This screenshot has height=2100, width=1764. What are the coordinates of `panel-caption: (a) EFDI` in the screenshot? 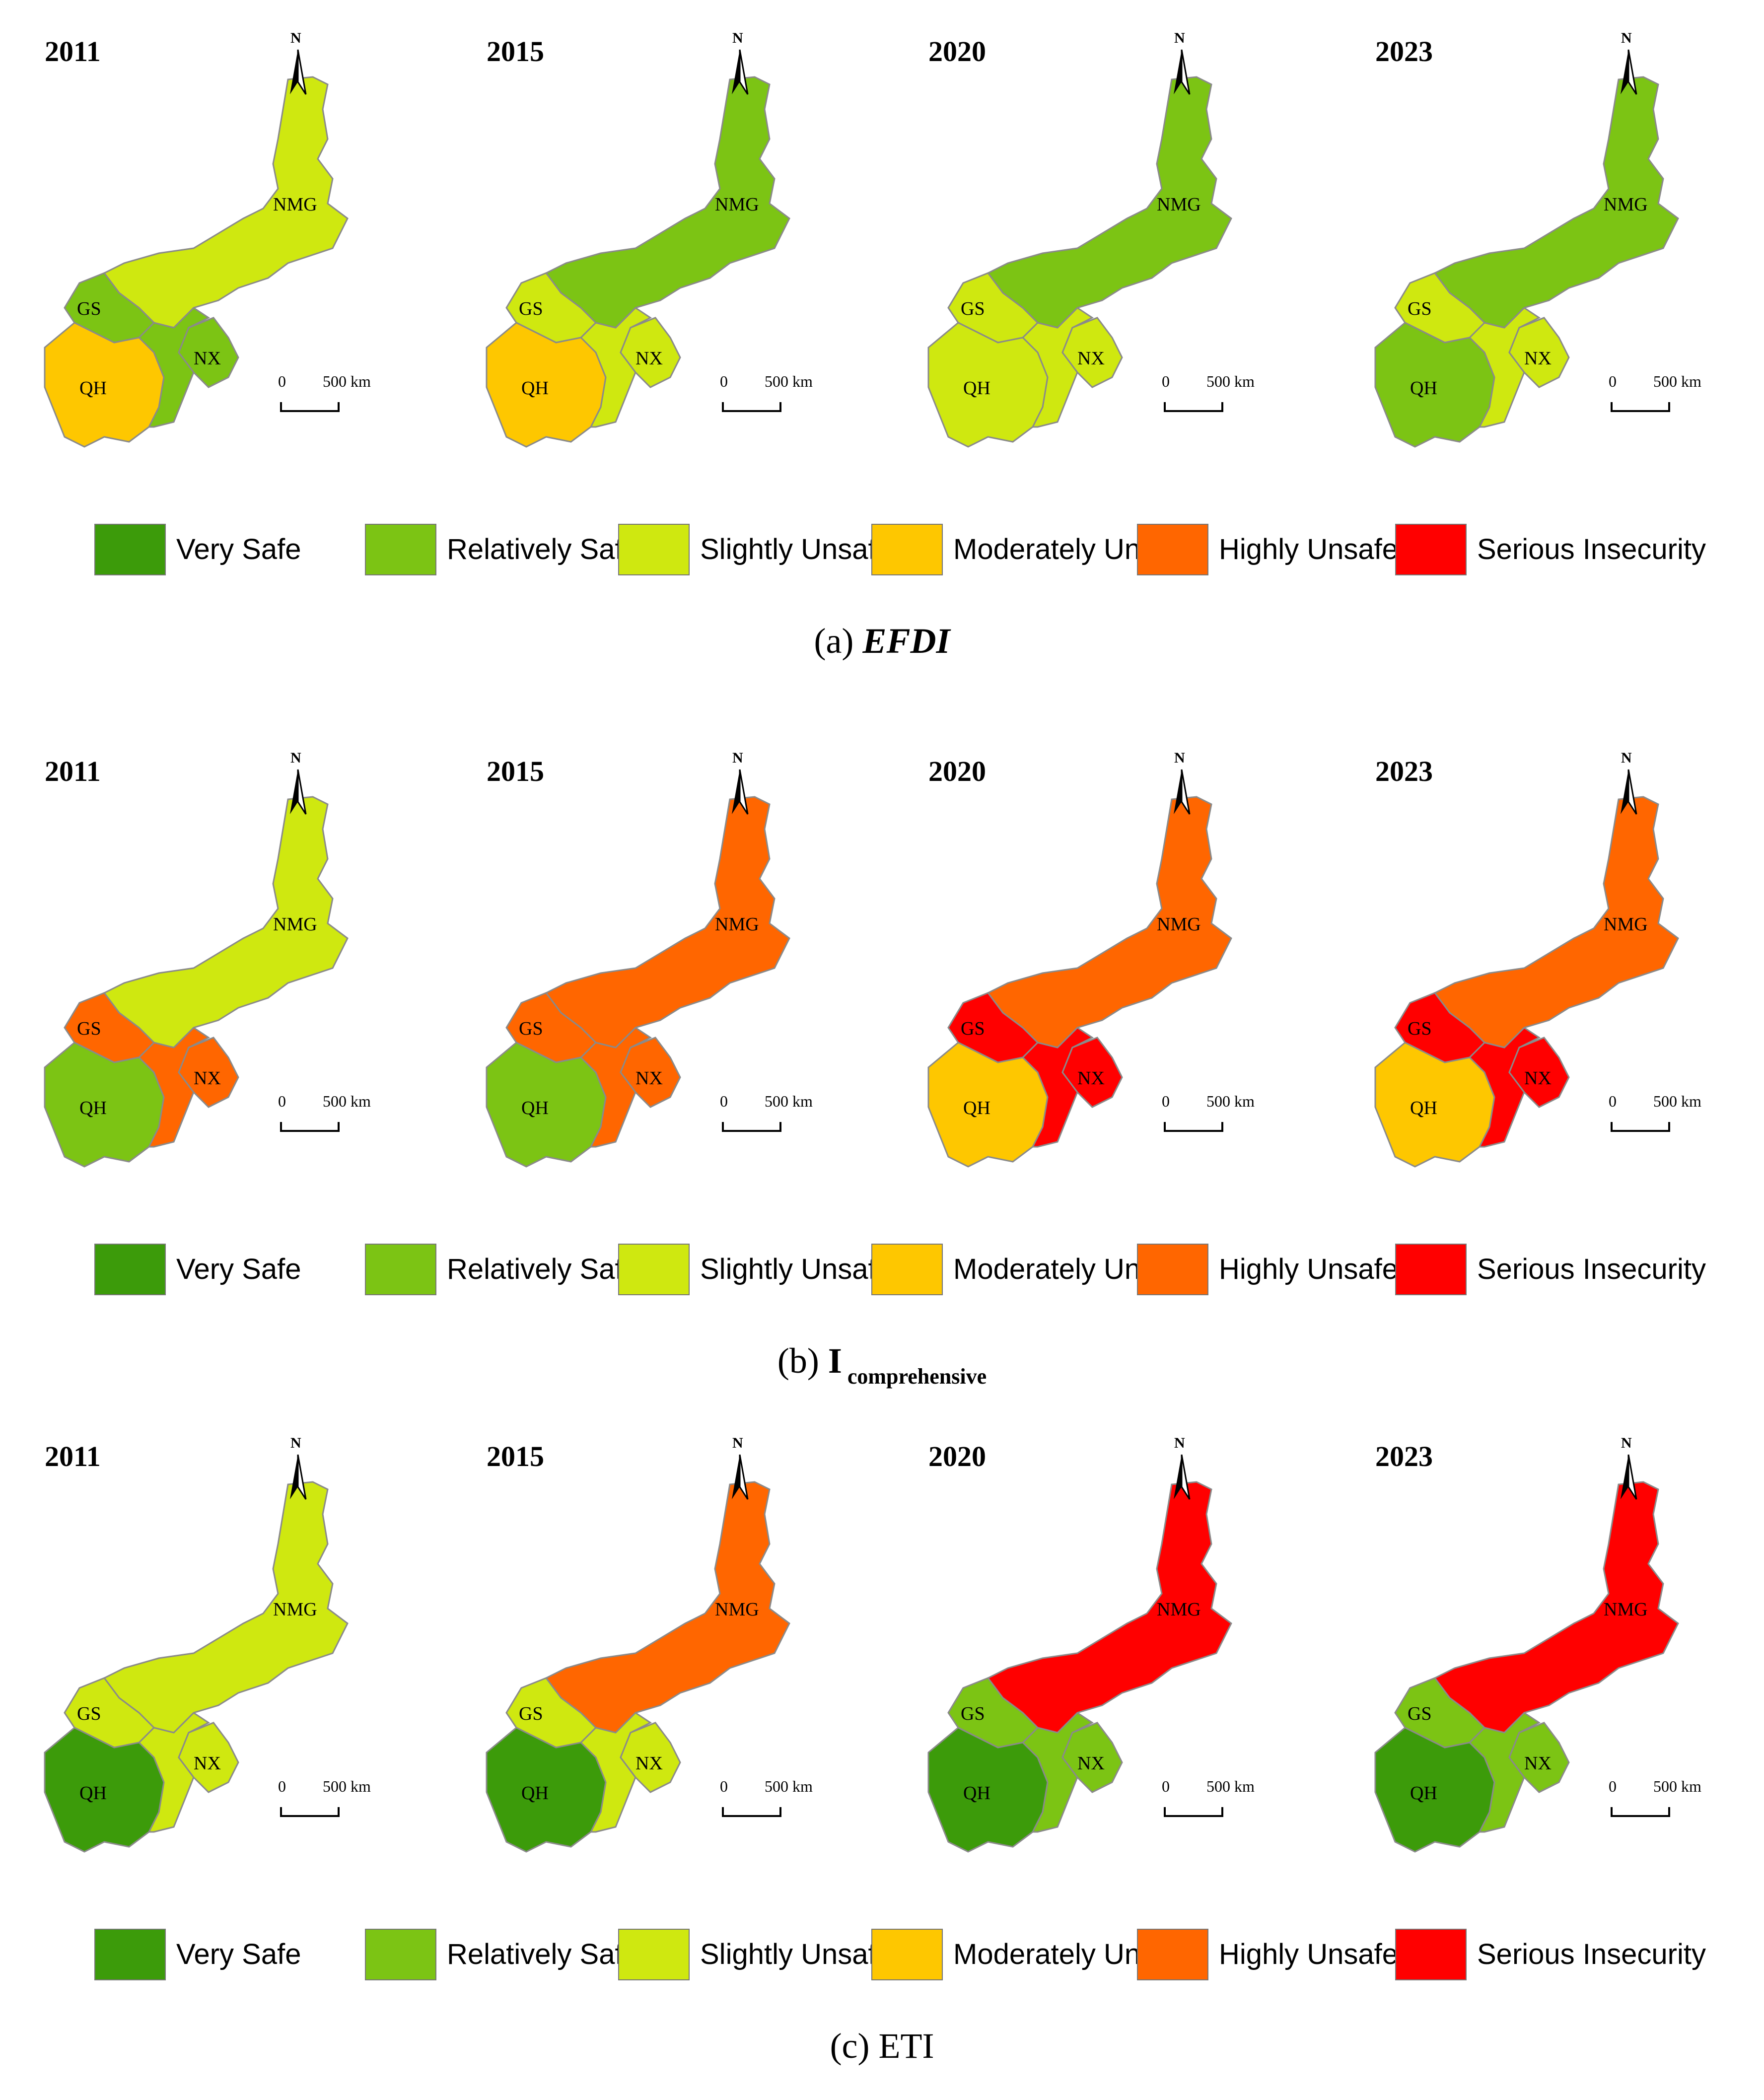 It's located at (882, 641).